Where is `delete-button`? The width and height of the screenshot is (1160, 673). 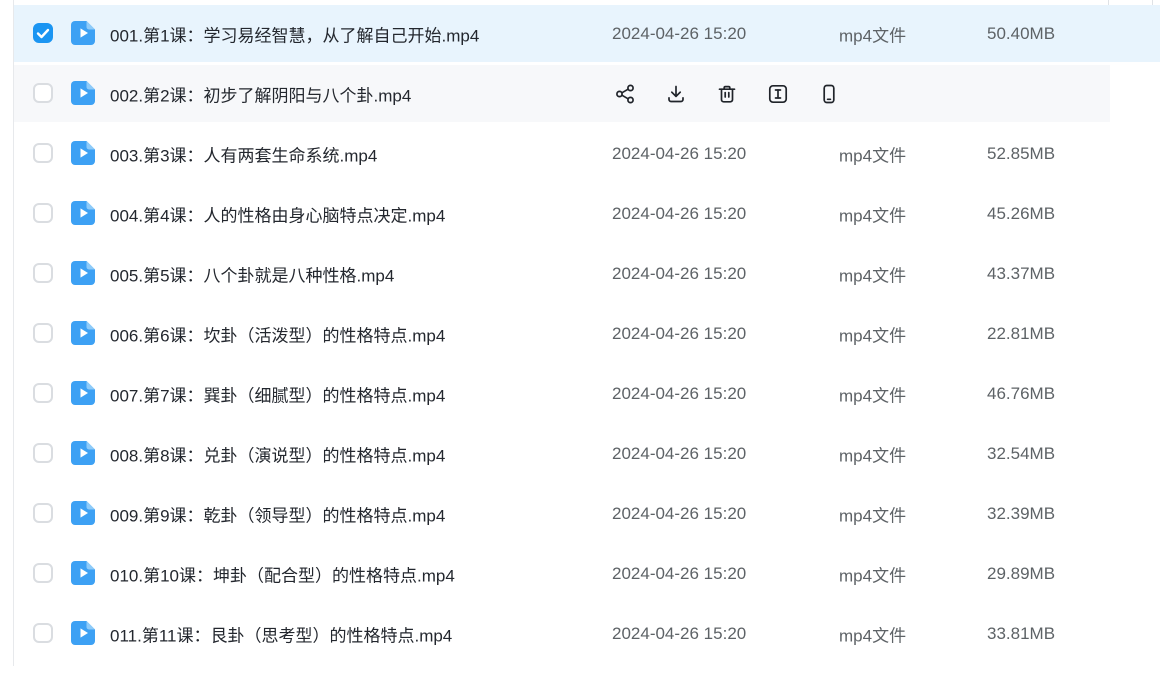
delete-button is located at coordinates (727, 94).